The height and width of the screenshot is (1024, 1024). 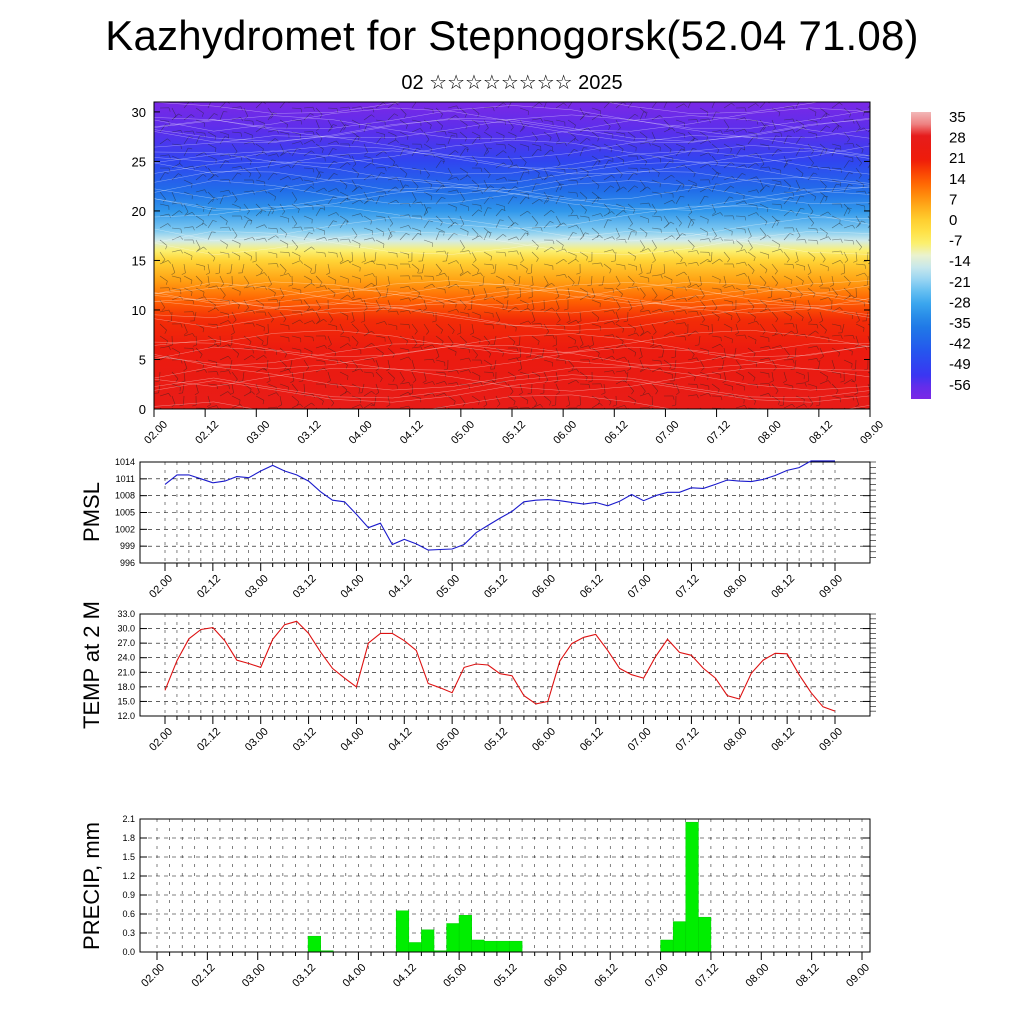 What do you see at coordinates (125, 529) in the screenshot?
I see `y-tick-label: 1002` at bounding box center [125, 529].